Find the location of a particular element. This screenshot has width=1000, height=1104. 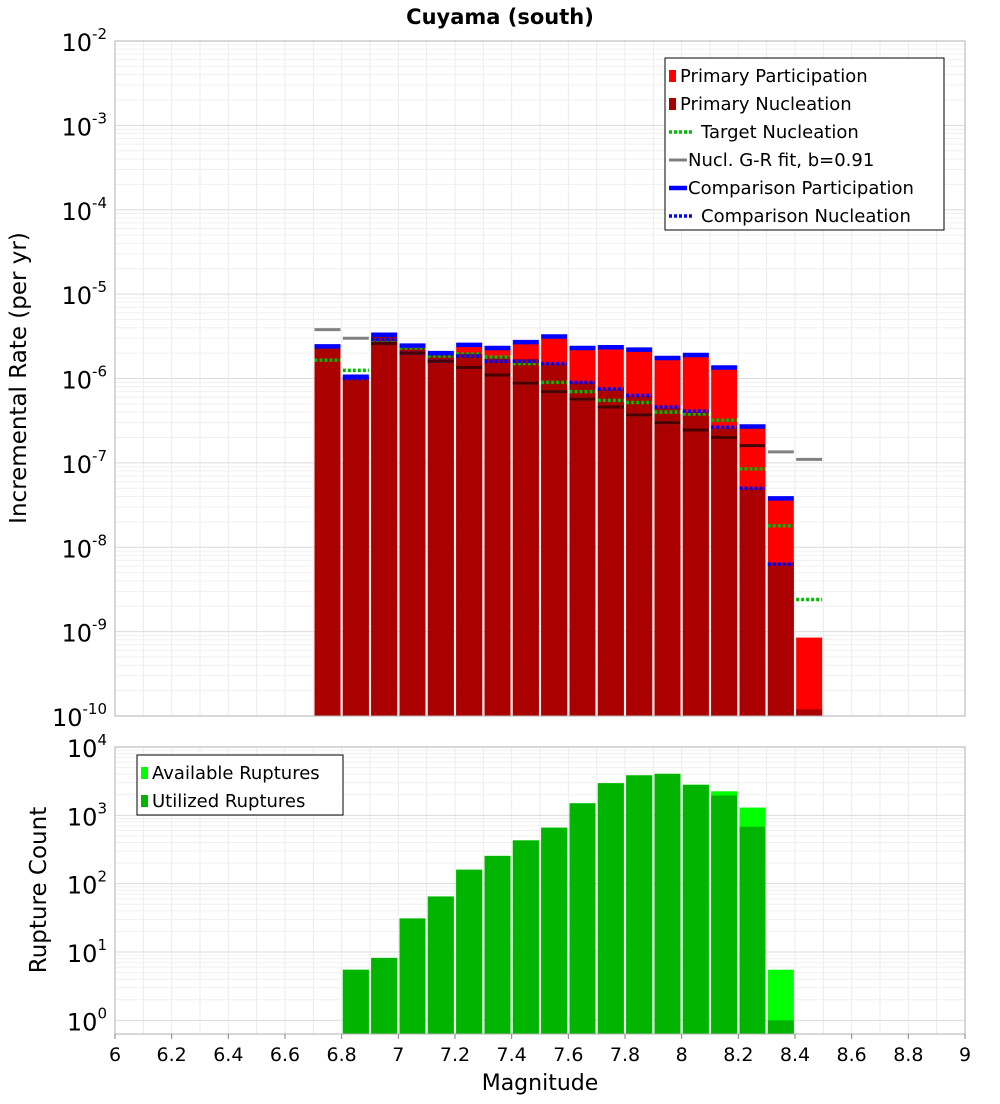

x-tick-label: 7 is located at coordinates (398, 1055).